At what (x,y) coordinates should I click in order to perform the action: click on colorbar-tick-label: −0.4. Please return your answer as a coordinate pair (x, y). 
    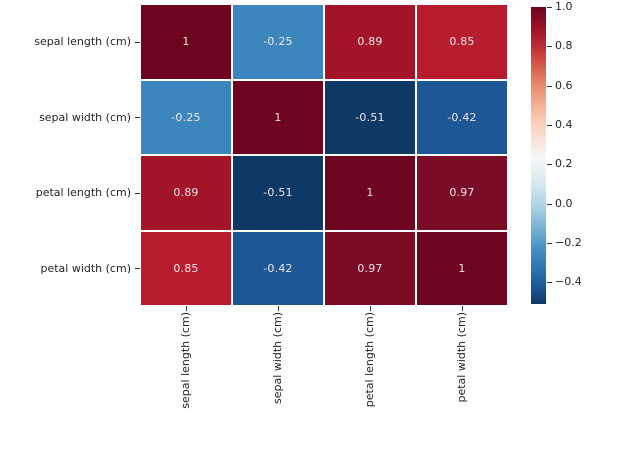
    Looking at the image, I should click on (568, 282).